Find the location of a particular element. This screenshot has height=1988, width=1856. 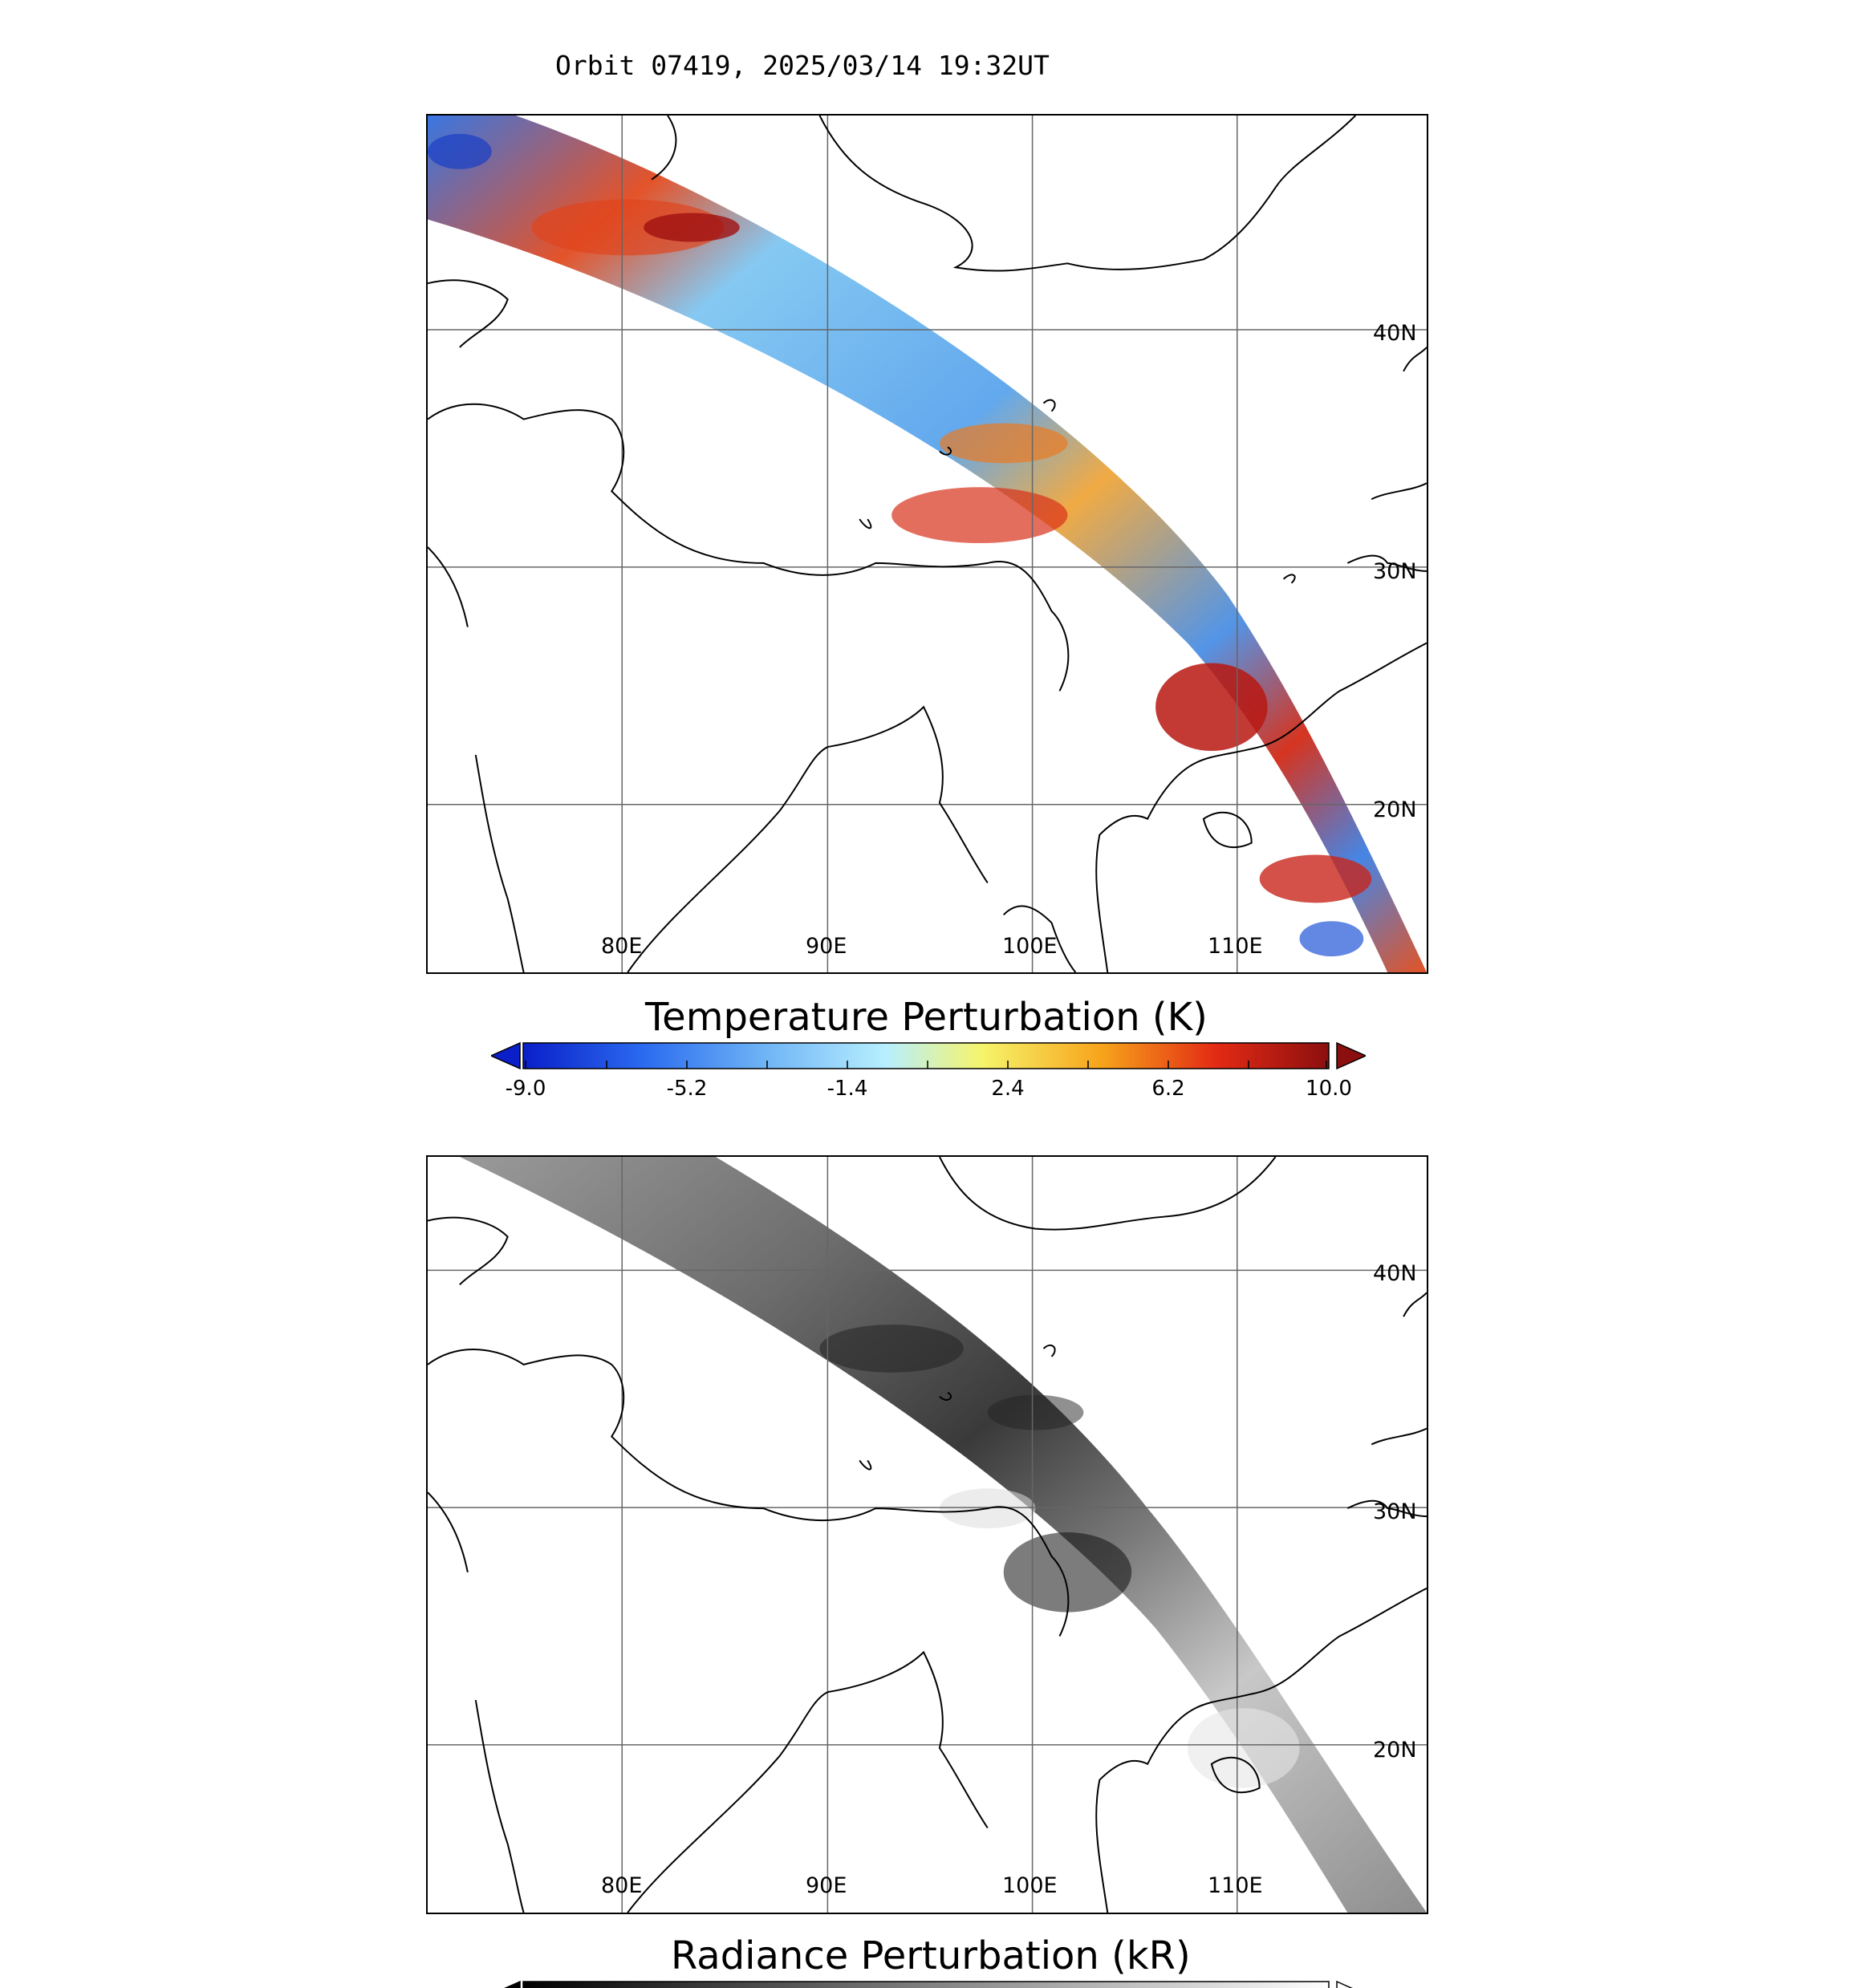

colorbar-min-arrow is located at coordinates (505, 1055).